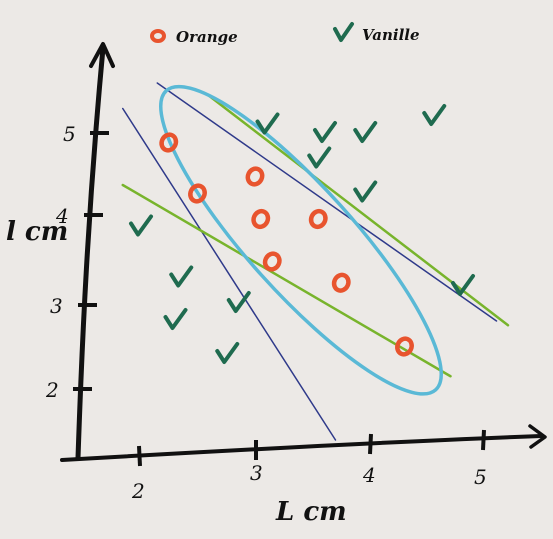  Describe the element at coordinates (207, 37) in the screenshot. I see `legend-orange-label: Orange` at that location.